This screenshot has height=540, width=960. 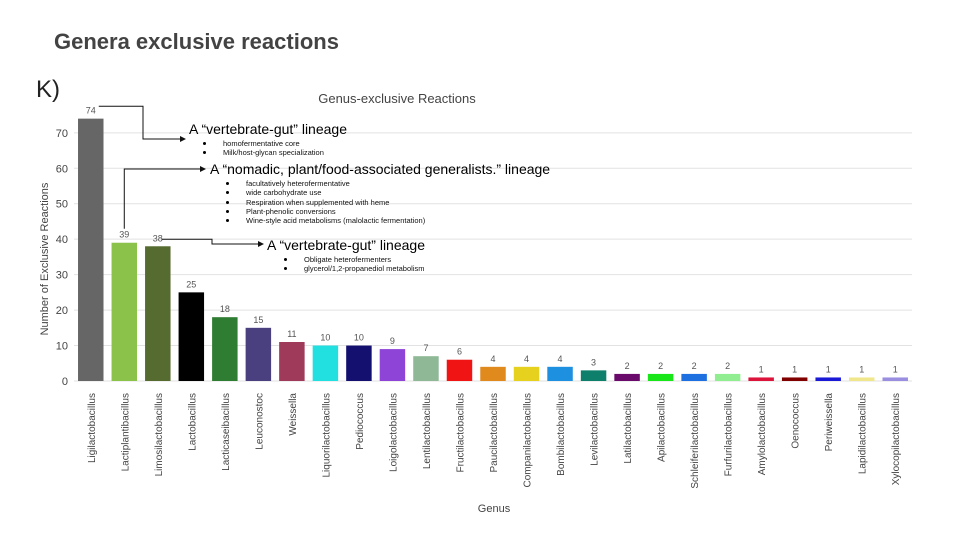 What do you see at coordinates (124, 235) in the screenshot?
I see `bar-value-label: 39` at bounding box center [124, 235].